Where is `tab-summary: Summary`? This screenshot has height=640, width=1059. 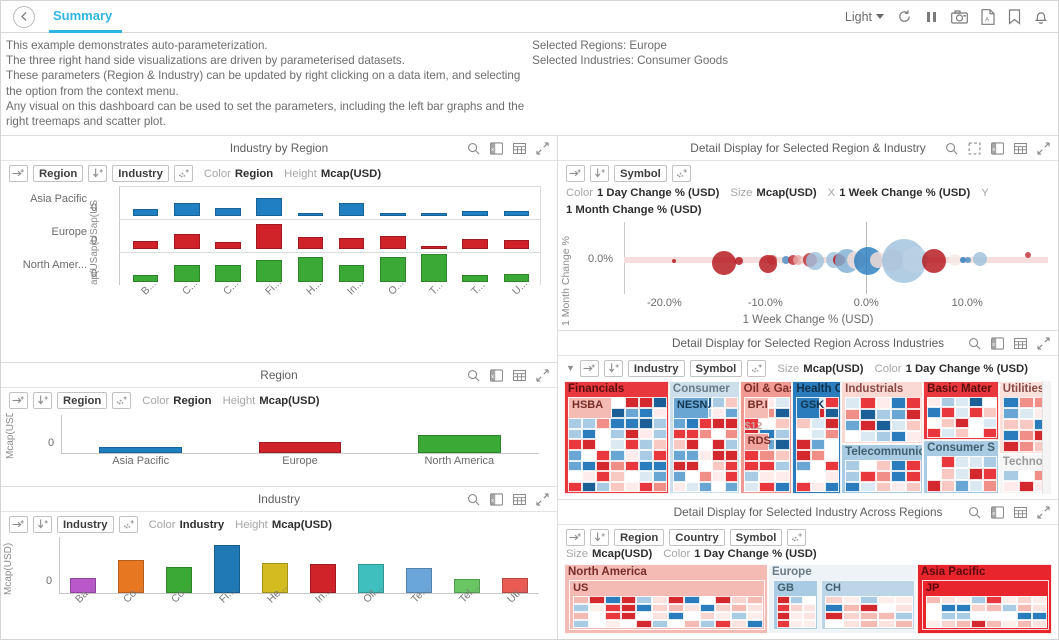
tab-summary: Summary is located at coordinates (86, 17).